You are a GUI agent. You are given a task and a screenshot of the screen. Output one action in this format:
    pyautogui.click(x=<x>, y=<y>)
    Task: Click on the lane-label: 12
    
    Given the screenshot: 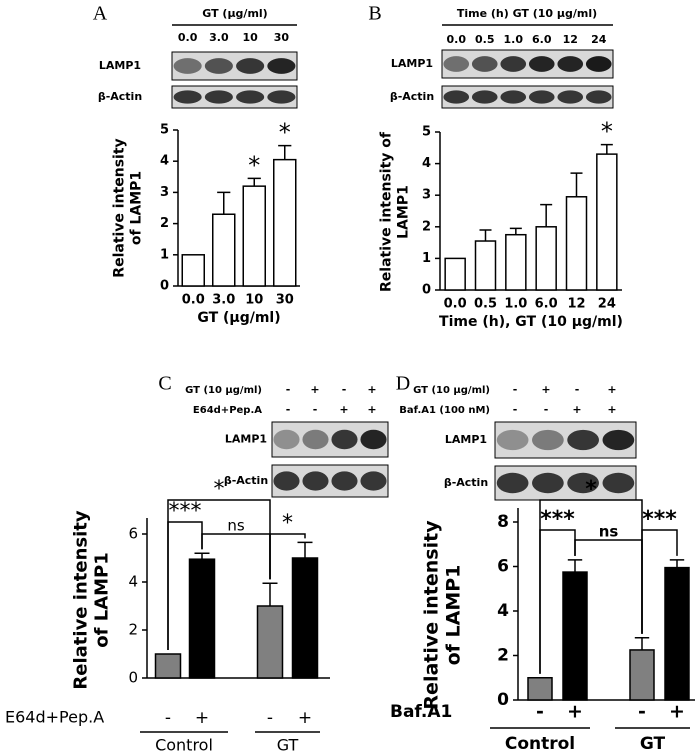 What is the action you would take?
    pyautogui.click(x=570, y=39)
    